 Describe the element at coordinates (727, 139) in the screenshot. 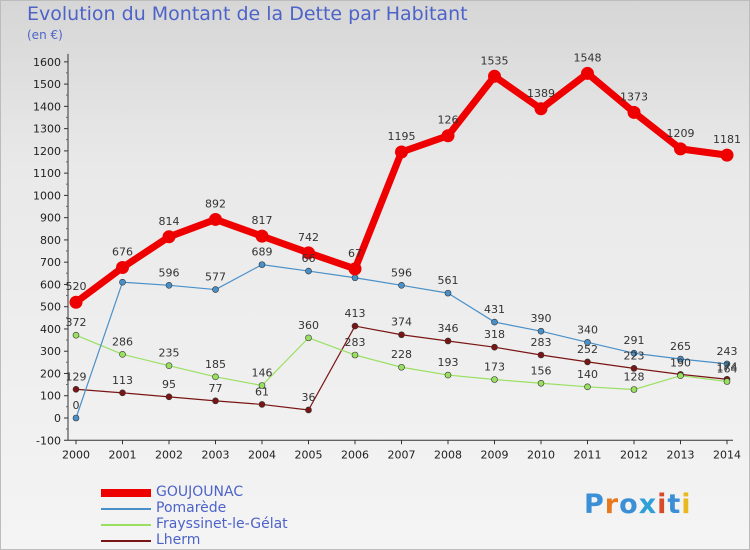

I see `data-label: 1181` at that location.